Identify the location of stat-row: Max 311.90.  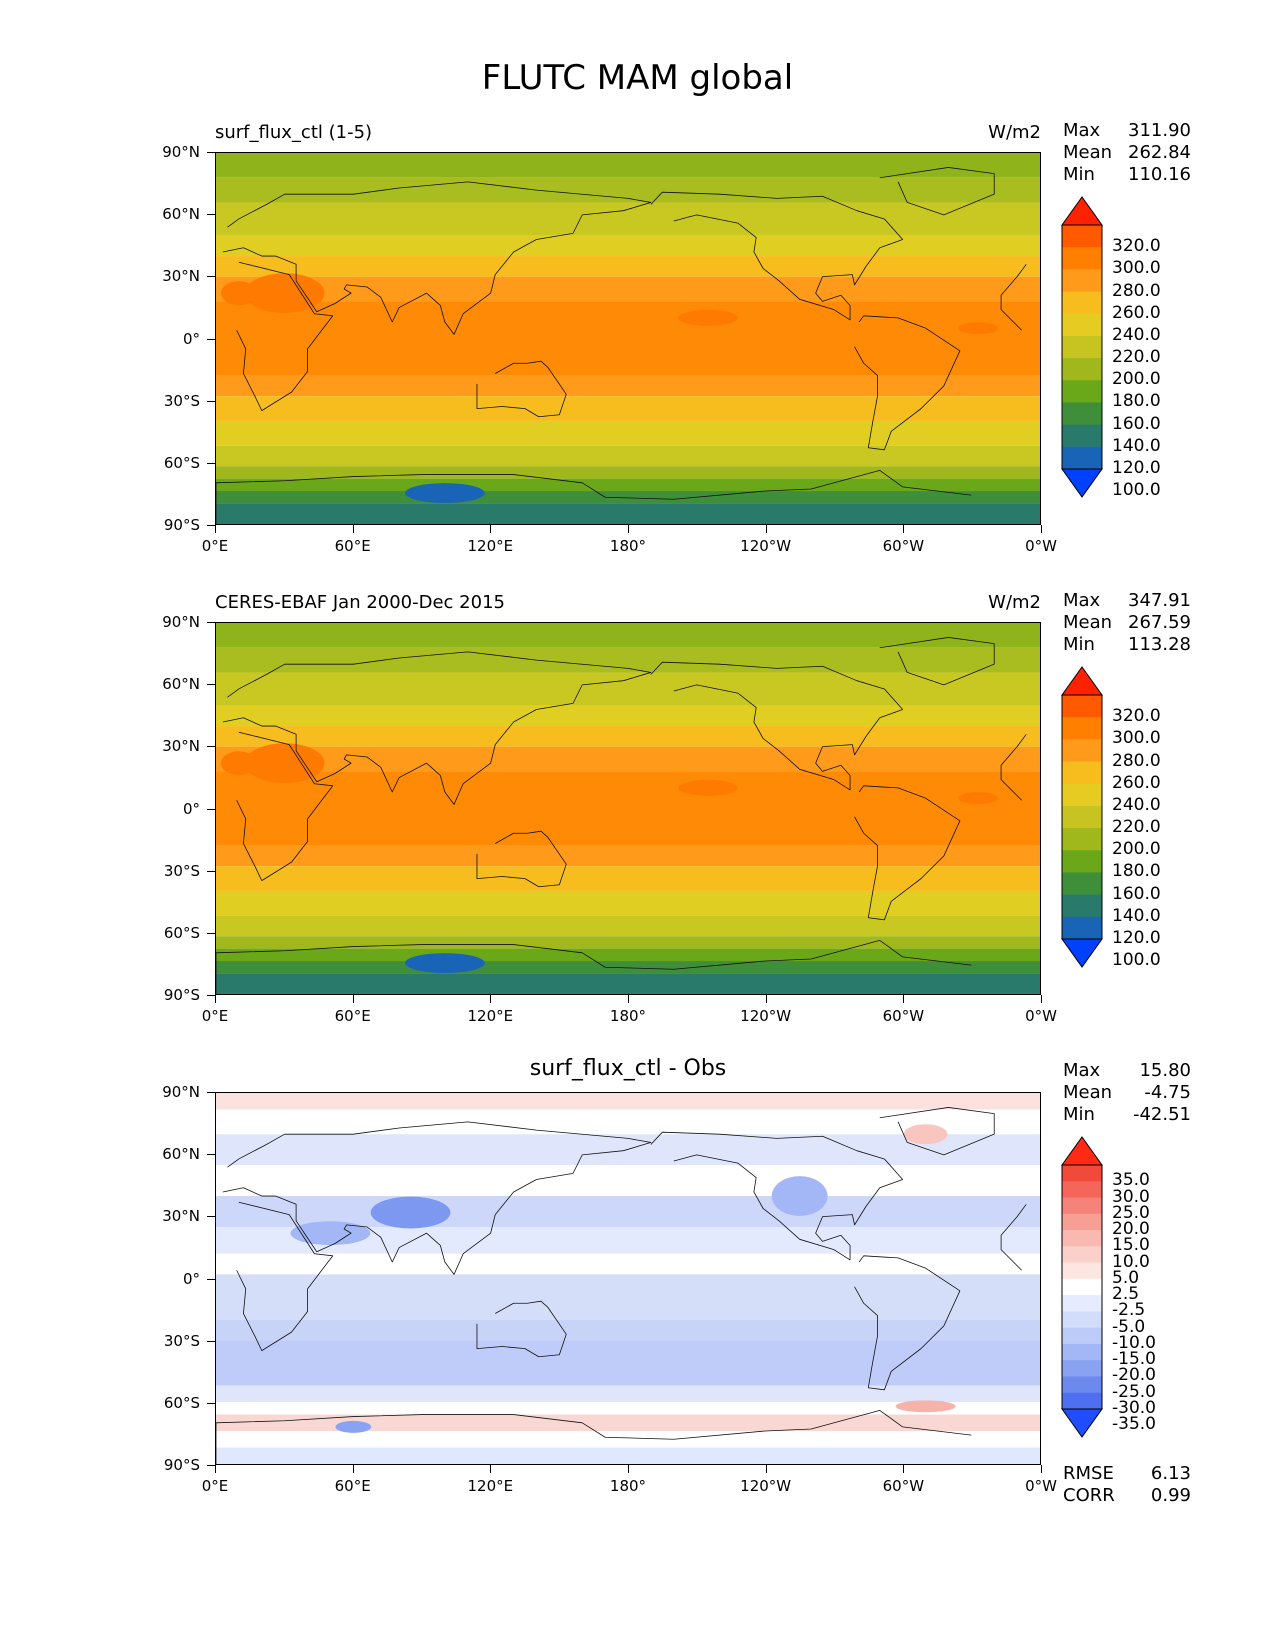
(1127, 131).